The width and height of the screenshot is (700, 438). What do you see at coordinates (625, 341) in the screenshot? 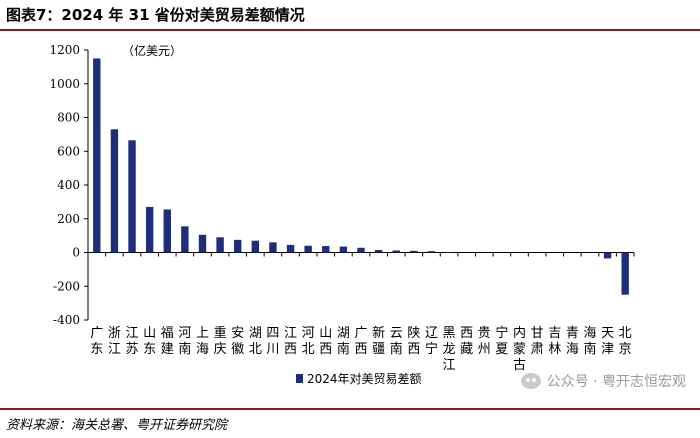
I see `category-label: 北京` at bounding box center [625, 341].